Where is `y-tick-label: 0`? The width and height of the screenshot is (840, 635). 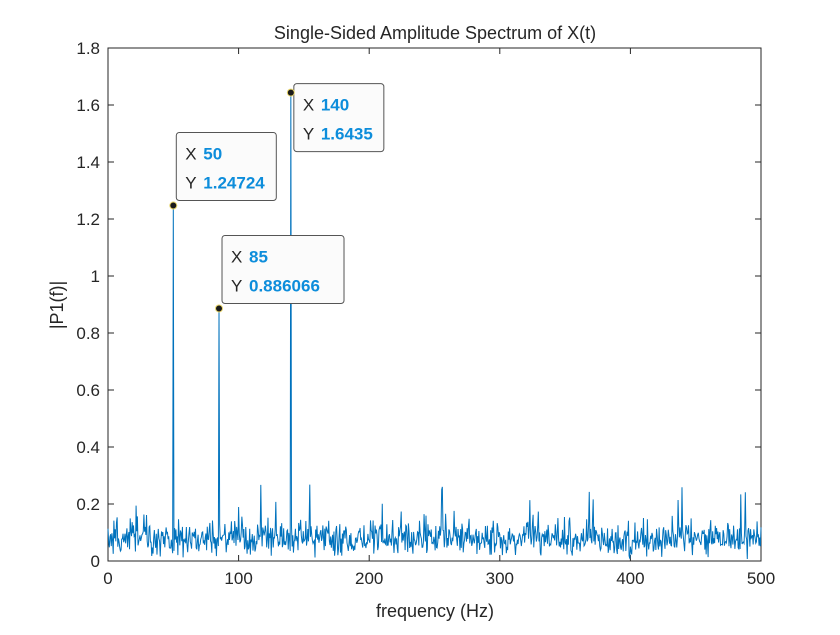
y-tick-label: 0 is located at coordinates (95, 561).